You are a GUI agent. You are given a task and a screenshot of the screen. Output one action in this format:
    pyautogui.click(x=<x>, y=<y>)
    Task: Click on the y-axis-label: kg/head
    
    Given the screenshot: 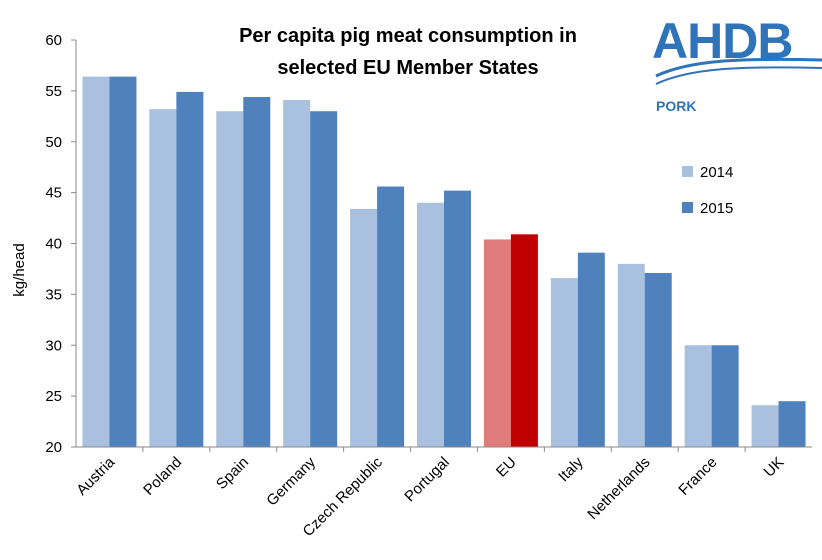 What is the action you would take?
    pyautogui.click(x=19, y=269)
    